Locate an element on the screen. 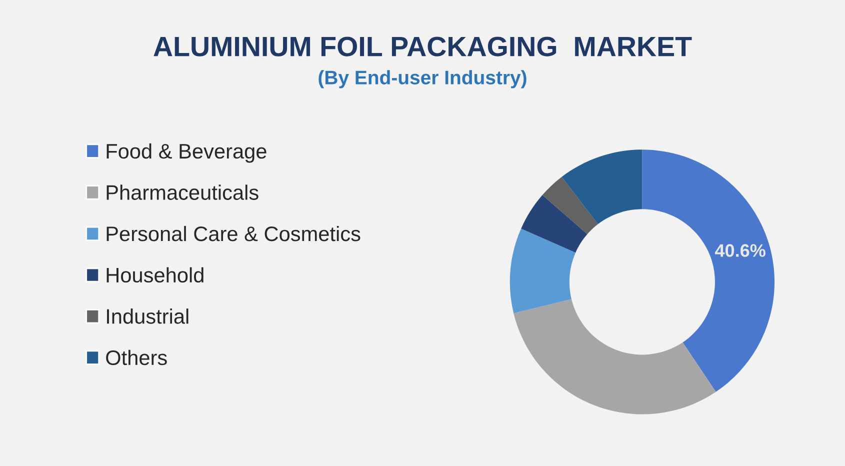 This screenshot has height=466, width=845. legend-label: Personal Care & Cosmetics is located at coordinates (233, 234).